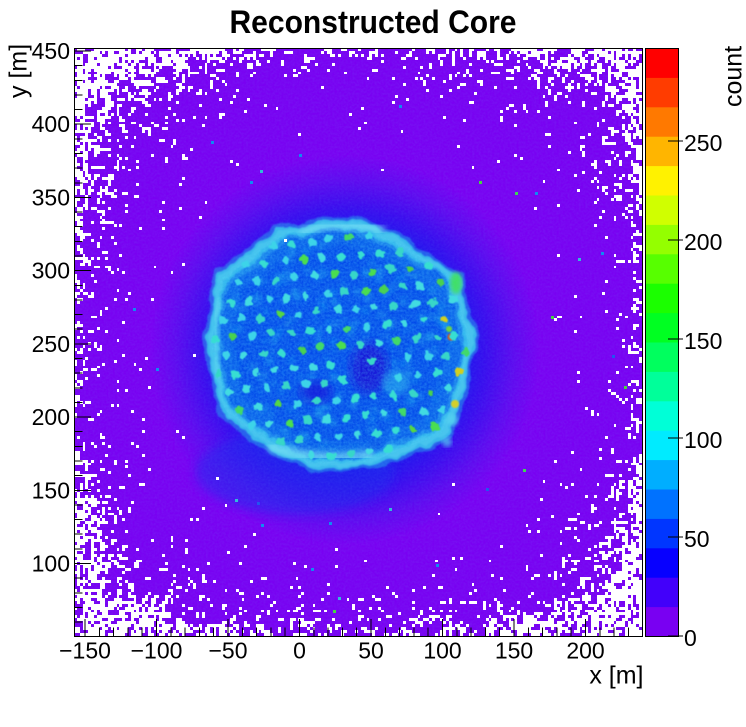 This screenshot has width=746, height=727. What do you see at coordinates (51, 271) in the screenshot?
I see `svg-text: 300` at bounding box center [51, 271].